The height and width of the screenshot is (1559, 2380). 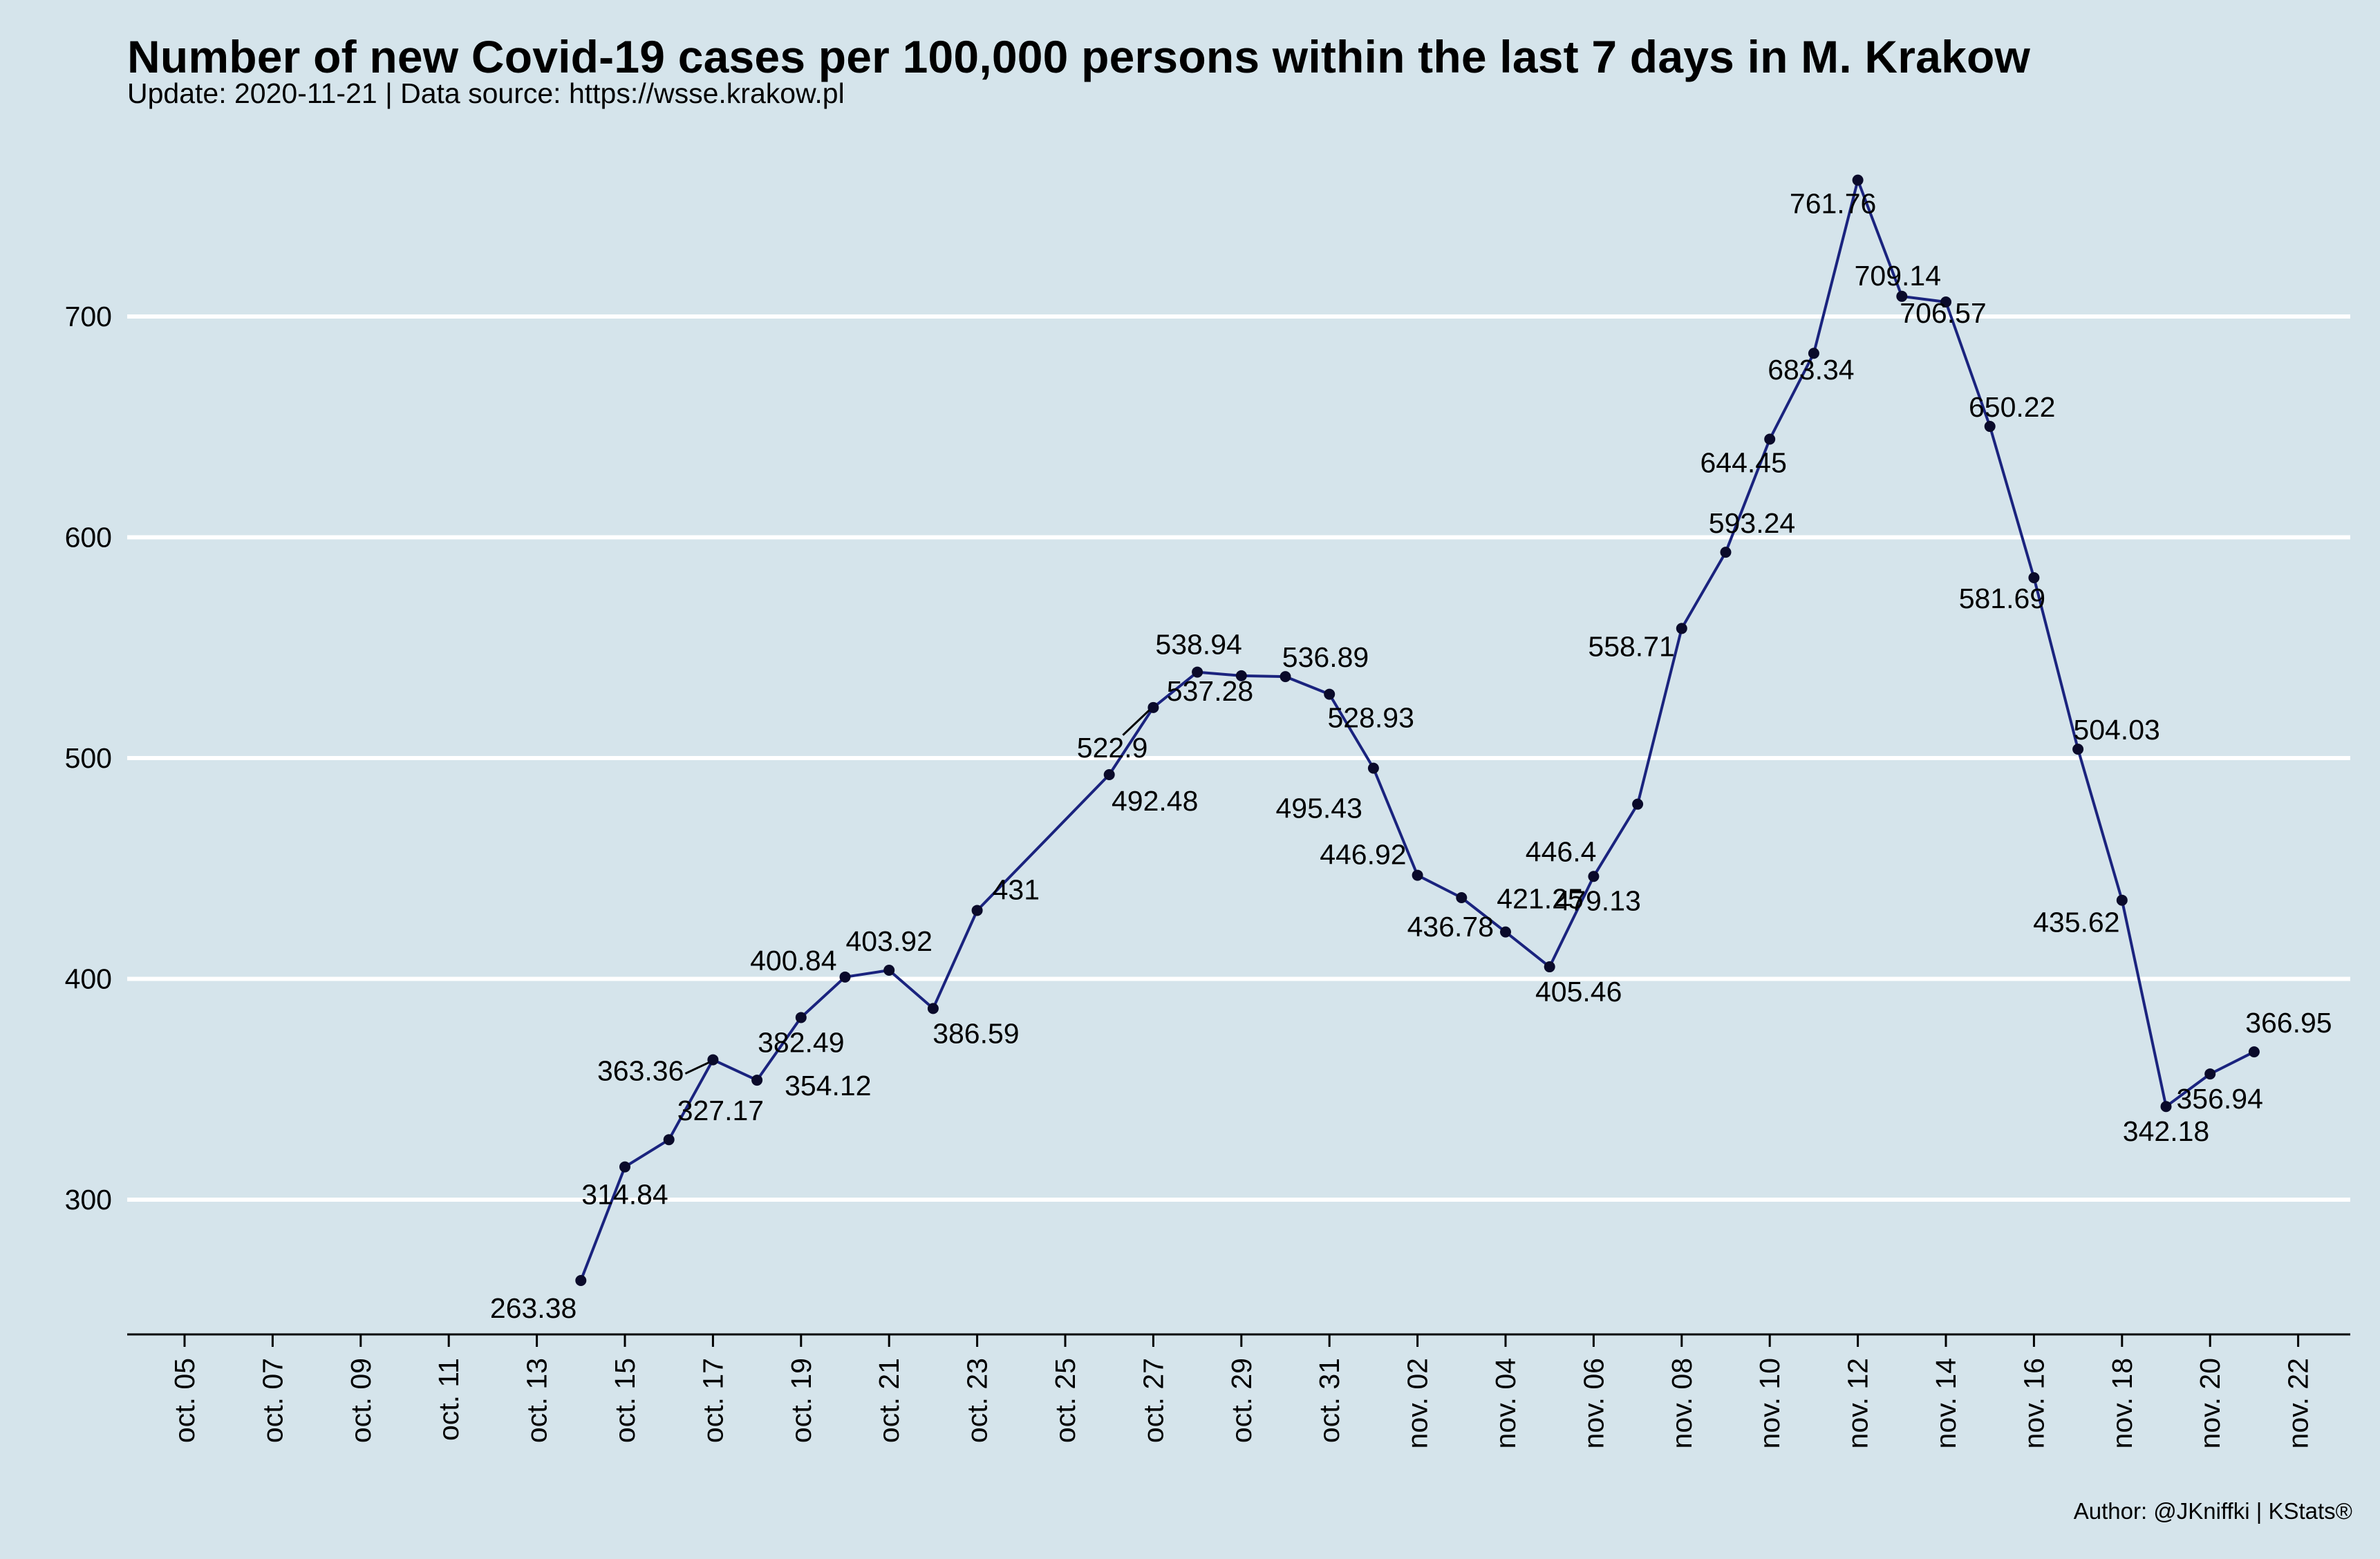 What do you see at coordinates (2076, 922) in the screenshot?
I see `data-label: 435.62` at bounding box center [2076, 922].